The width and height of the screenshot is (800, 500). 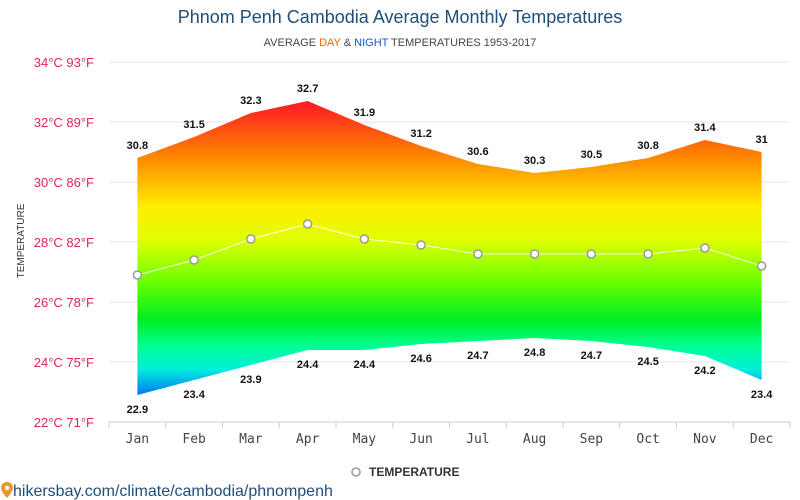 What do you see at coordinates (21, 240) in the screenshot?
I see `y-axis-title: TEMPERATURE` at bounding box center [21, 240].